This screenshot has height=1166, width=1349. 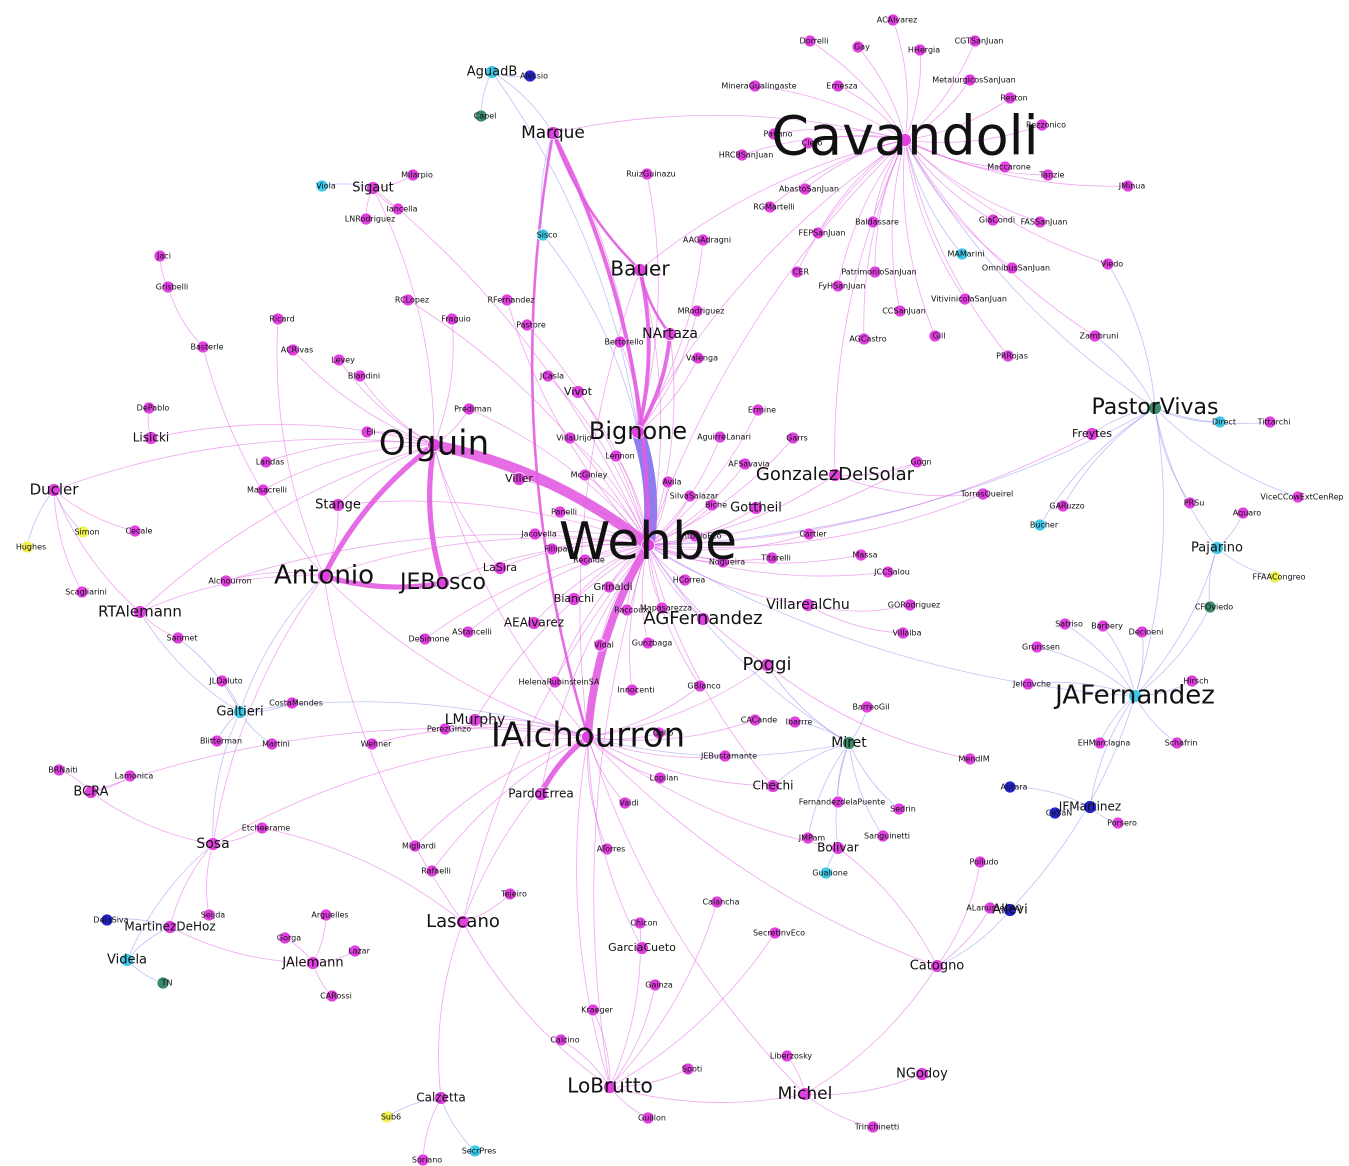 I want to click on node-label: JMPam, so click(x=812, y=838).